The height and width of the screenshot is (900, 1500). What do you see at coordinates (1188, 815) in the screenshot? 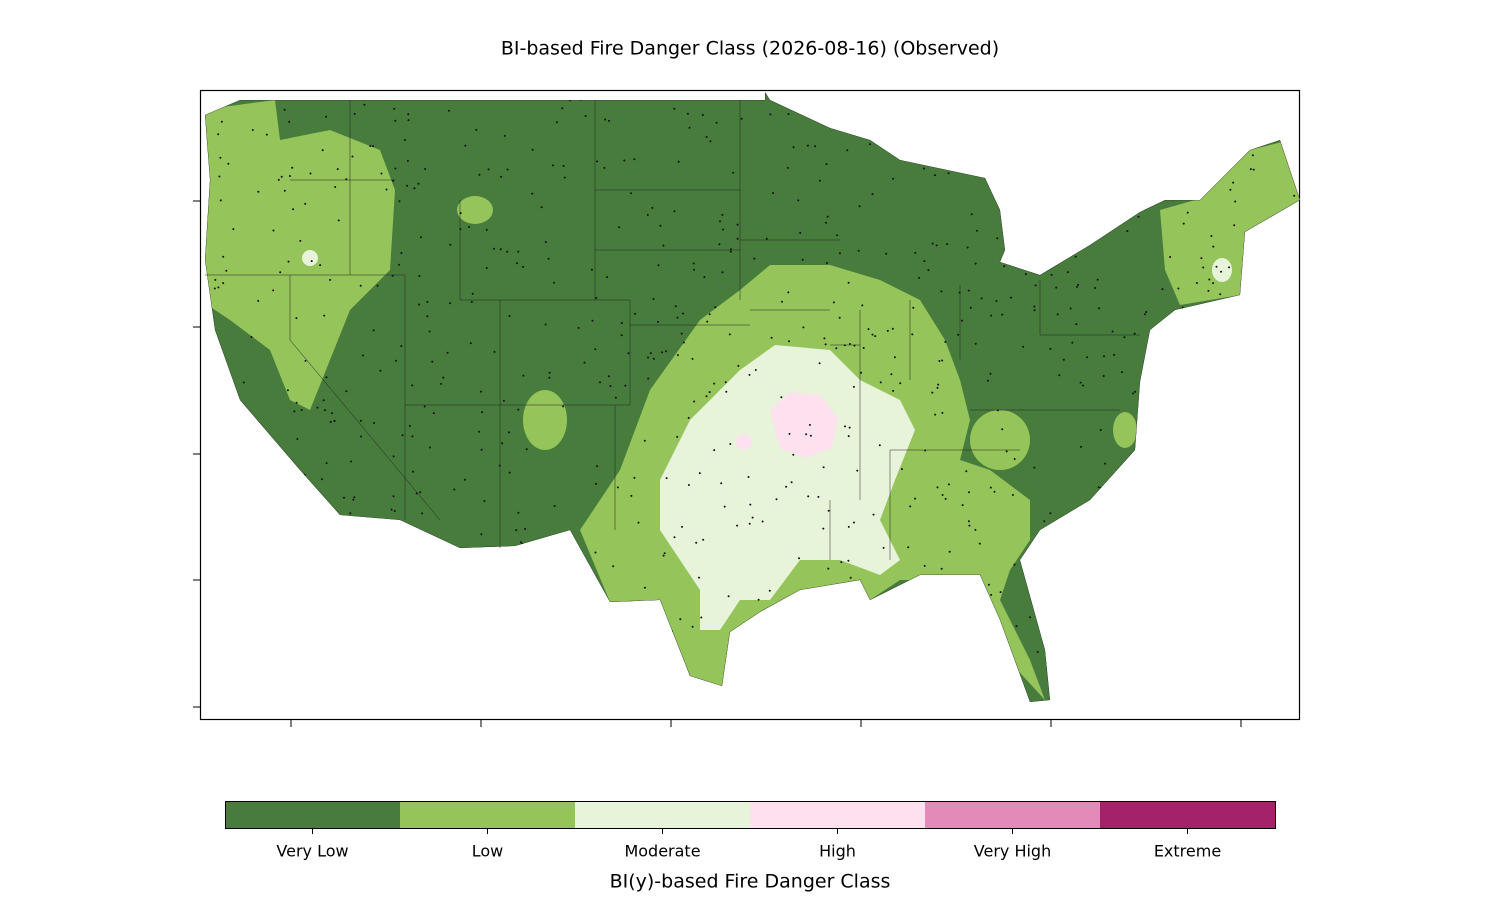
I see `color-segment` at bounding box center [1188, 815].